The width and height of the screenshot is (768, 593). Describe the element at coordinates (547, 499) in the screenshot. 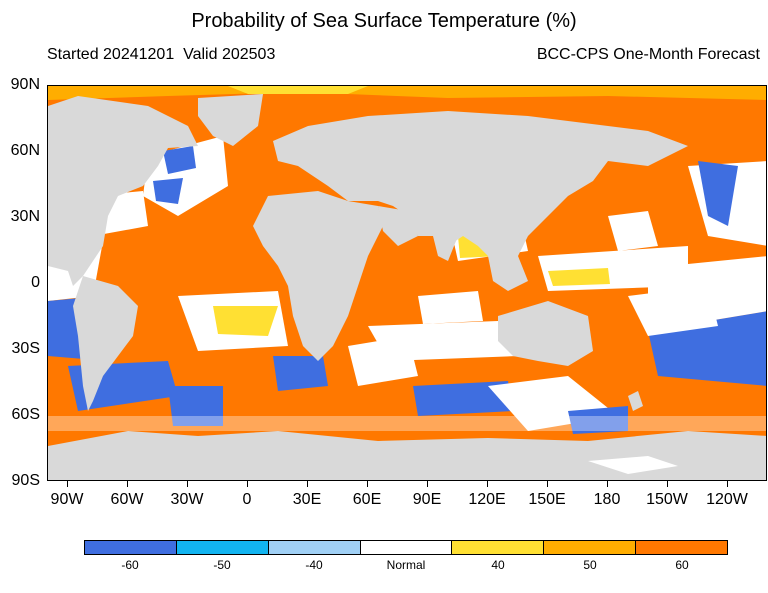

I see `lon-label-150e: 150E` at that location.